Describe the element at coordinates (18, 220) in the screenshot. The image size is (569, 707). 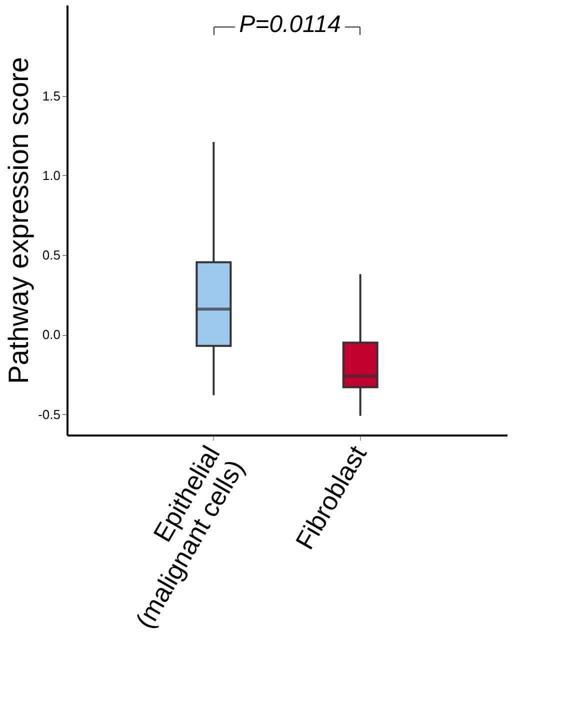
I see `y-axis-title: Pathway expression score` at that location.